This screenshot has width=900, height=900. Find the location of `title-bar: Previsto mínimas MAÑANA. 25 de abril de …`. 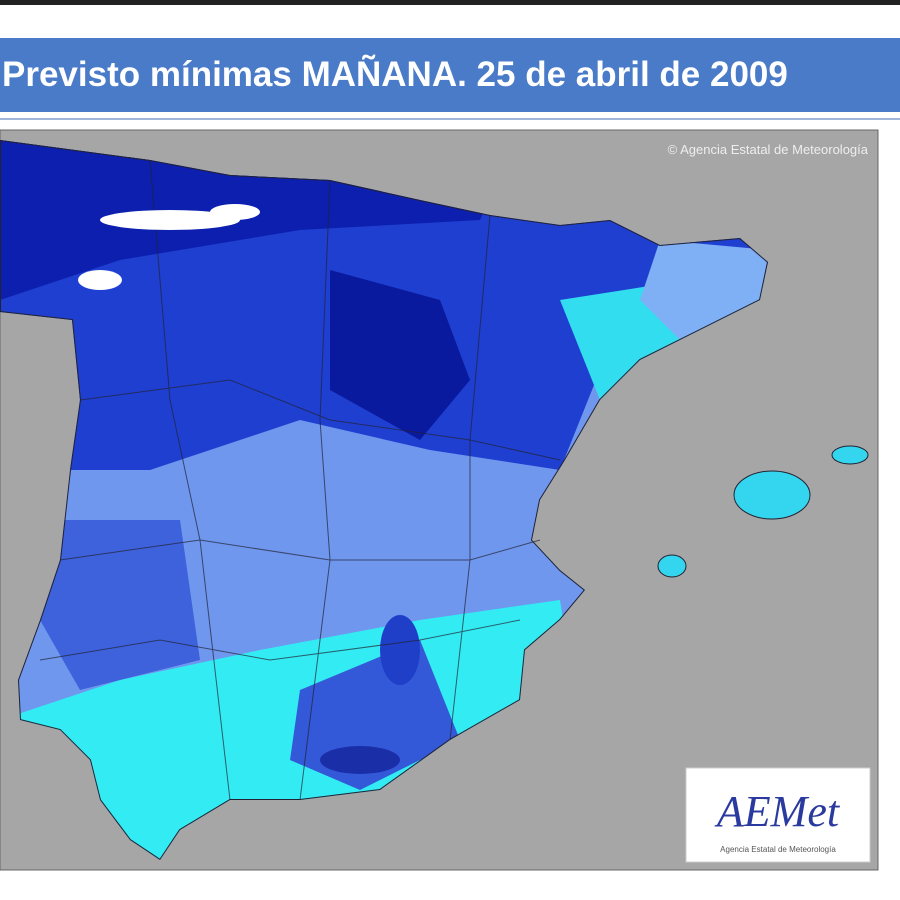

title-bar: Previsto mínimas MAÑANA. 25 de abril de … is located at coordinates (450, 75).